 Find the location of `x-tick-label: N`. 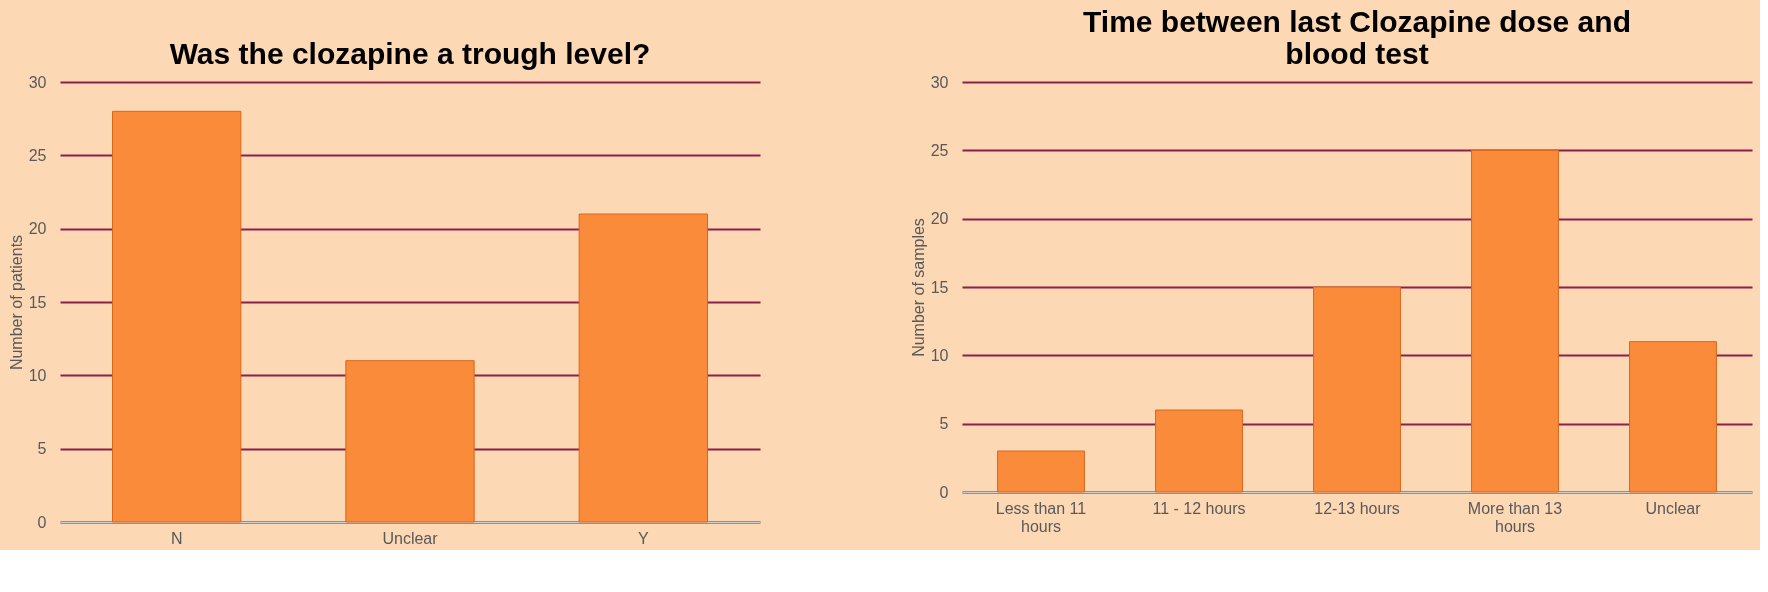

x-tick-label: N is located at coordinates (176, 538).